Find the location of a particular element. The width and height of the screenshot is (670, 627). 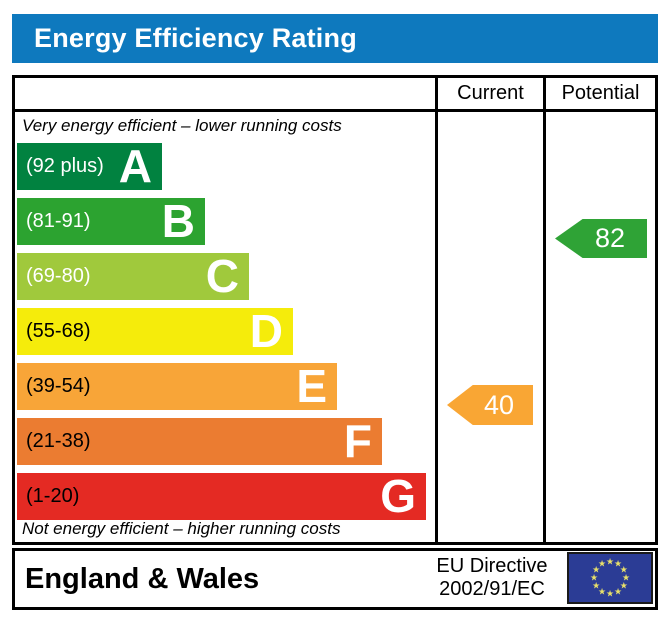

band-A: (92 plus) A is located at coordinates (89, 166).